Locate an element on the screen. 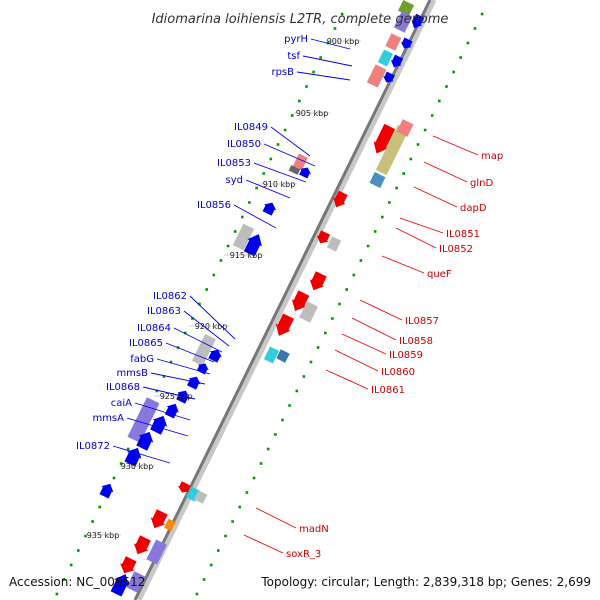 This screenshot has height=600, width=600. gene-label-text: IL0872 is located at coordinates (93, 446).